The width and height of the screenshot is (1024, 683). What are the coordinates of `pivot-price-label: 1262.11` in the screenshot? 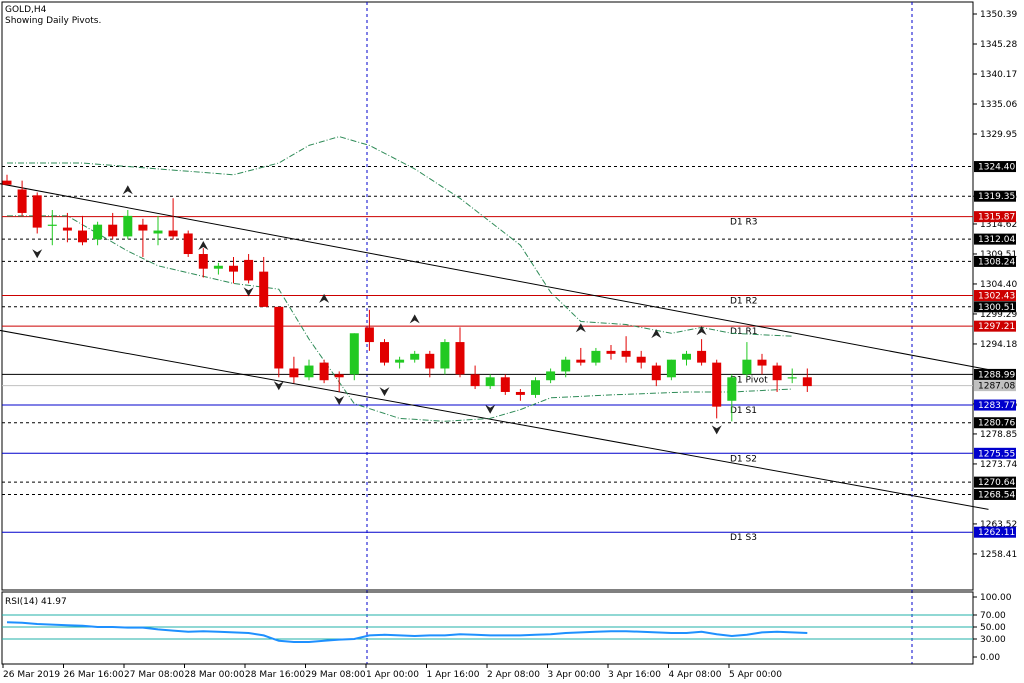 It's located at (996, 533).